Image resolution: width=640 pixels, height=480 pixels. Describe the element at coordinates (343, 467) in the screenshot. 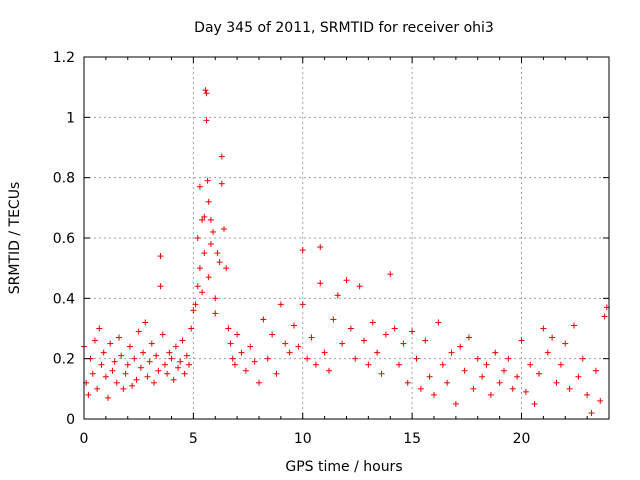

I see `x-axis-title: GPS time / hours` at that location.